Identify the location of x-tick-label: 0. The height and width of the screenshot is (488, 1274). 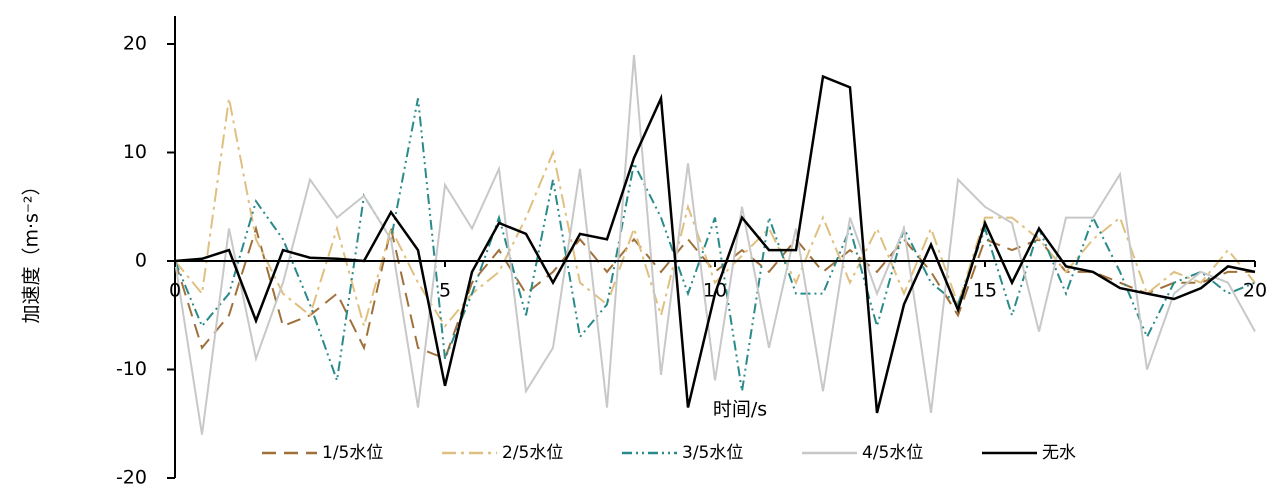
(175, 291).